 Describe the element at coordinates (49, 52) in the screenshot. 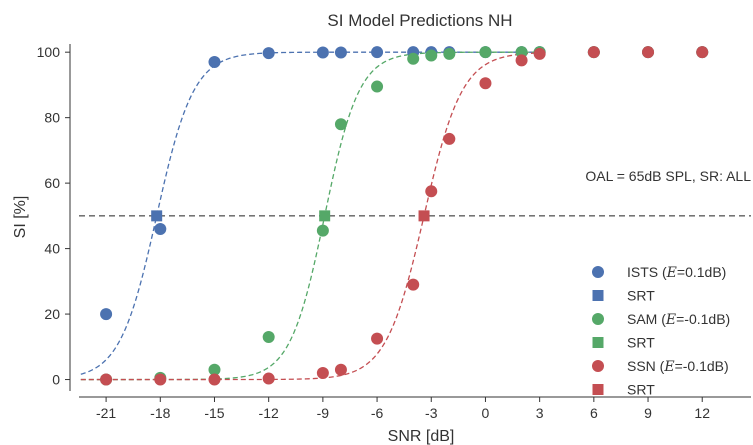

I see `y-tick-label-5: 100` at that location.